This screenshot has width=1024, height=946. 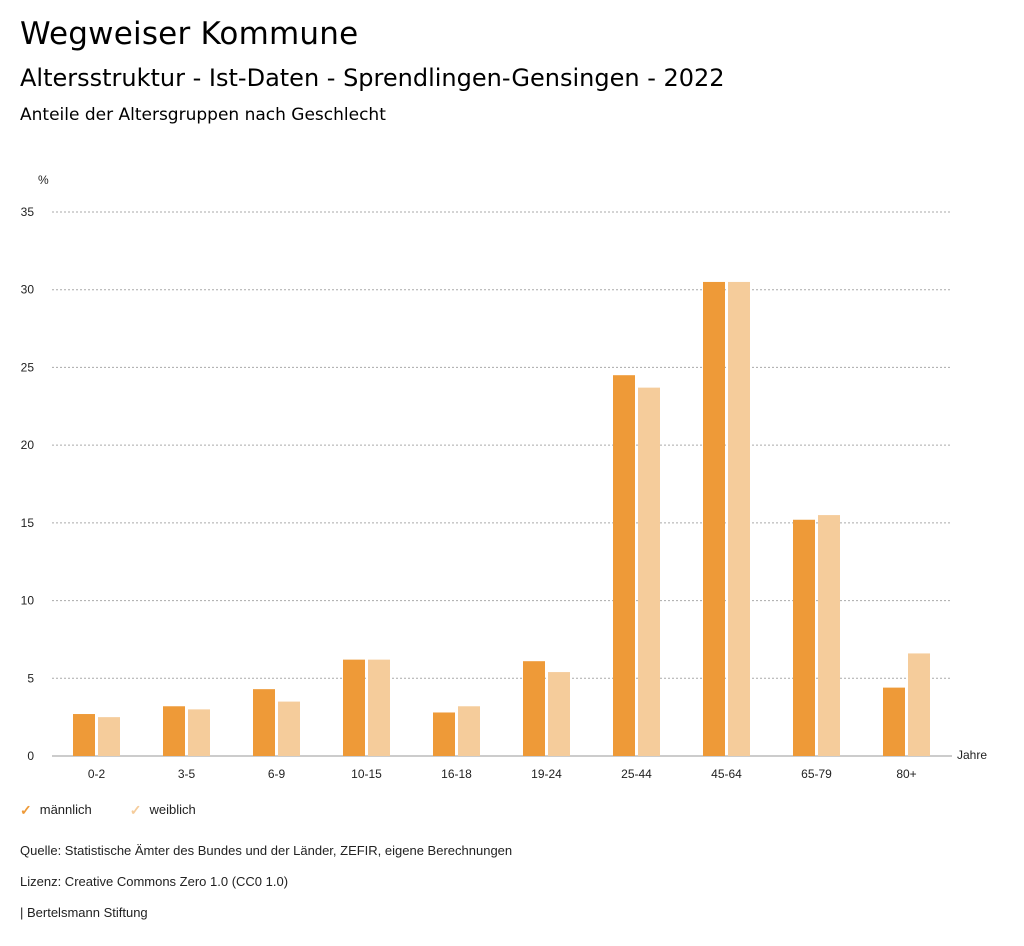 What do you see at coordinates (636, 774) in the screenshot?
I see `x-tick-label: 25-44` at bounding box center [636, 774].